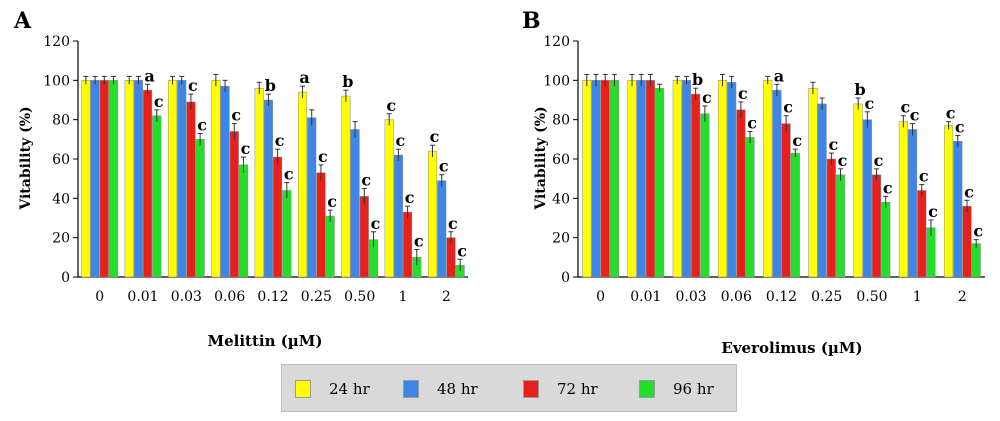 The image size is (1000, 421). Describe the element at coordinates (781, 297) in the screenshot. I see `panel-b-x-tick-label: 0.12` at that location.